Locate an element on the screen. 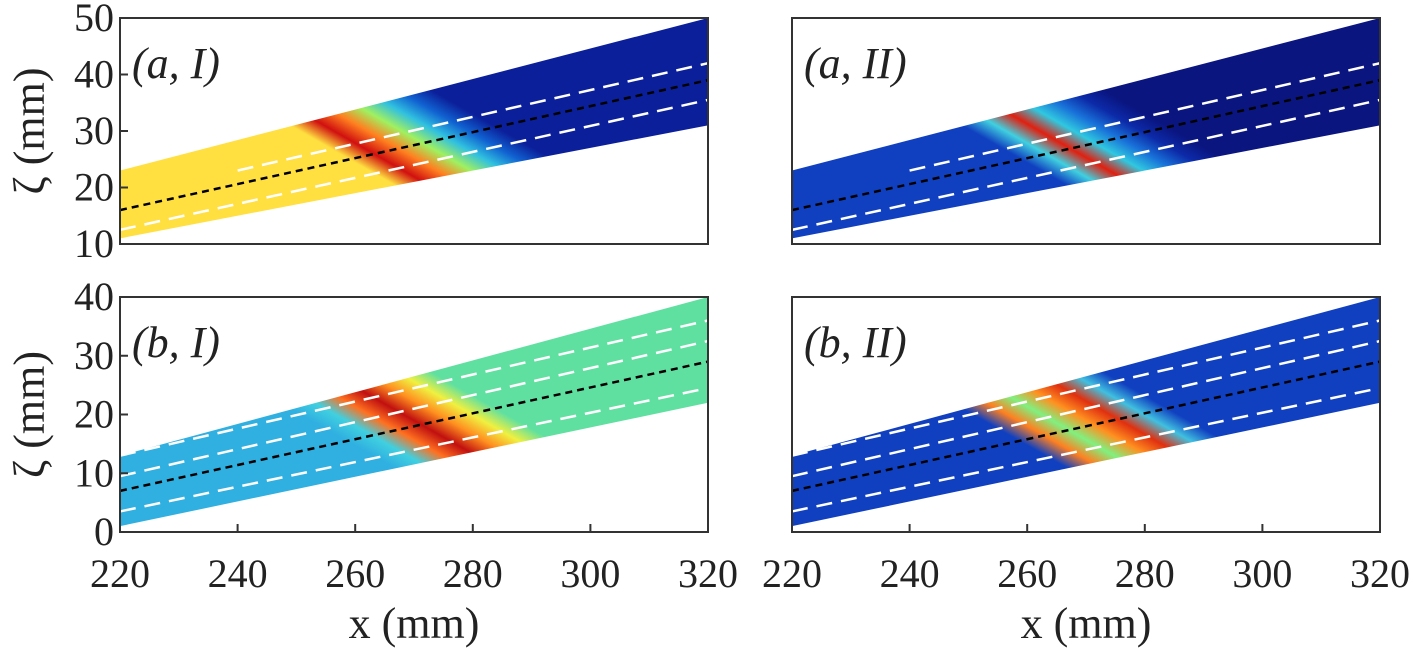  panel-label: (a, II) is located at coordinates (855, 63).